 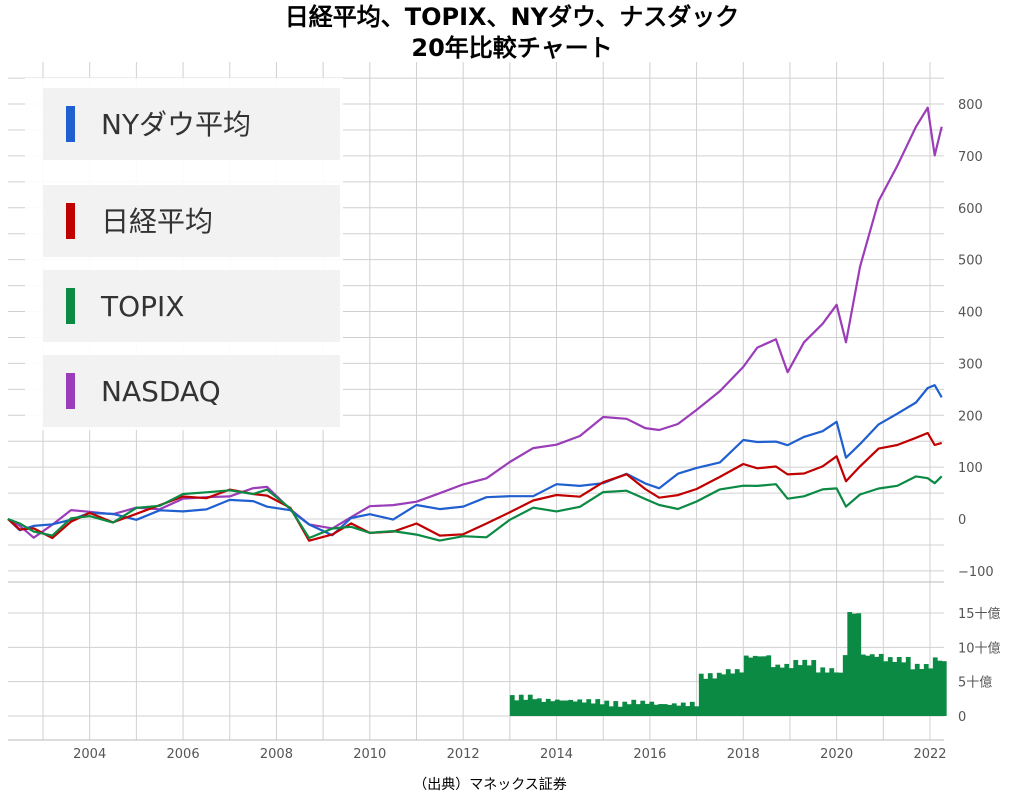 I want to click on x-tick-label: 2010, so click(x=369, y=754).